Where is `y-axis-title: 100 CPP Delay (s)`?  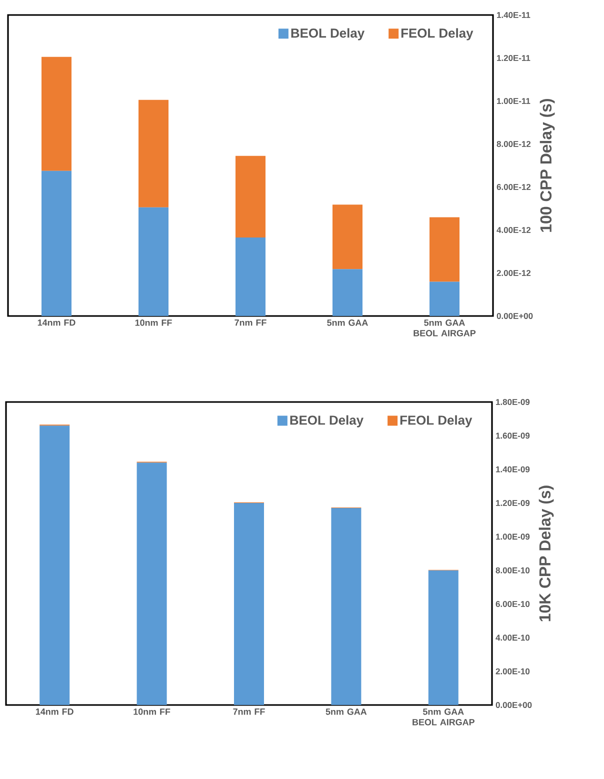 y-axis-title: 100 CPP Delay (s) is located at coordinates (547, 165).